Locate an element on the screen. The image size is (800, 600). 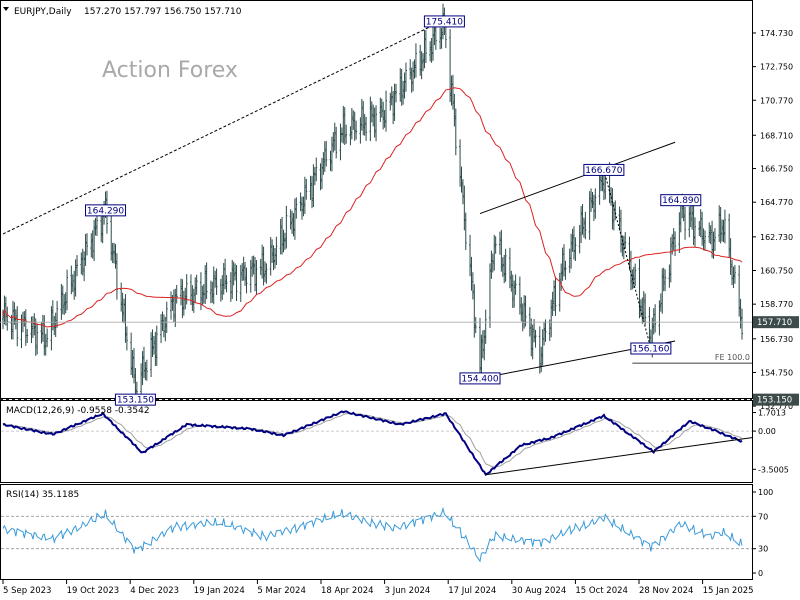
macd-trendline is located at coordinates (619, 456).